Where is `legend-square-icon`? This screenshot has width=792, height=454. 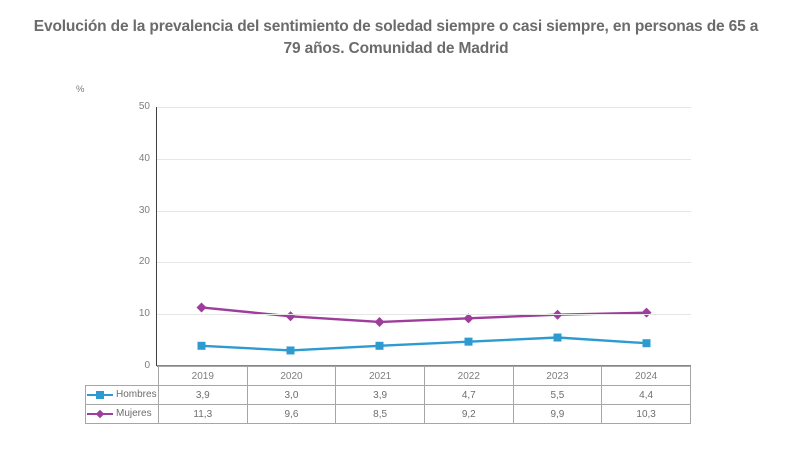 legend-square-icon is located at coordinates (100, 395).